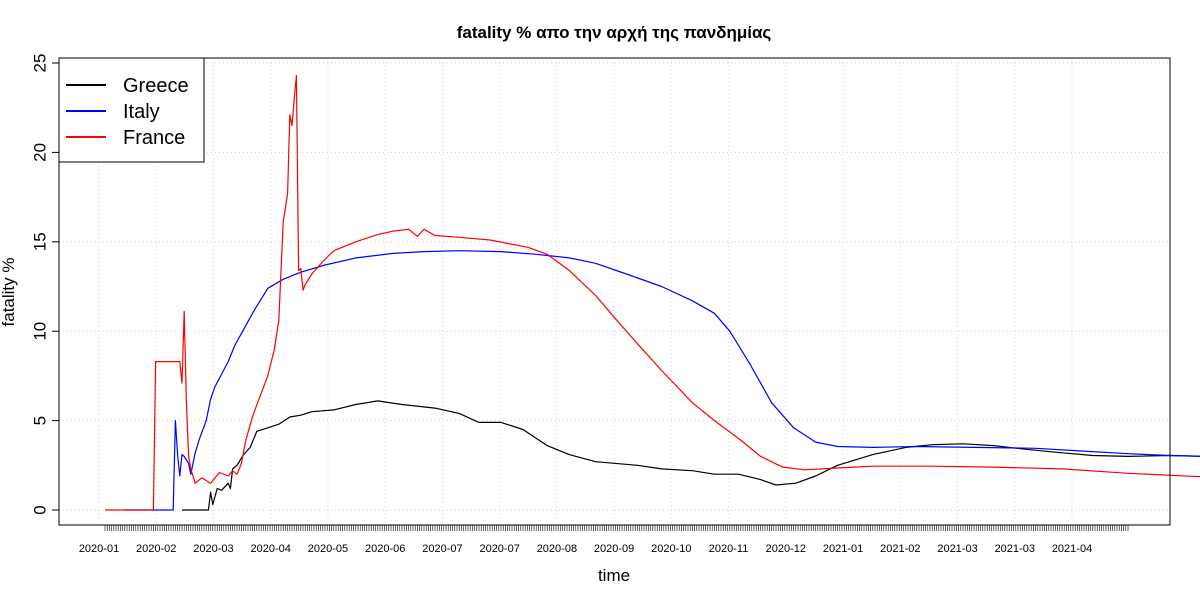  What do you see at coordinates (156, 86) in the screenshot?
I see `legend-label-greece: Greece` at bounding box center [156, 86].